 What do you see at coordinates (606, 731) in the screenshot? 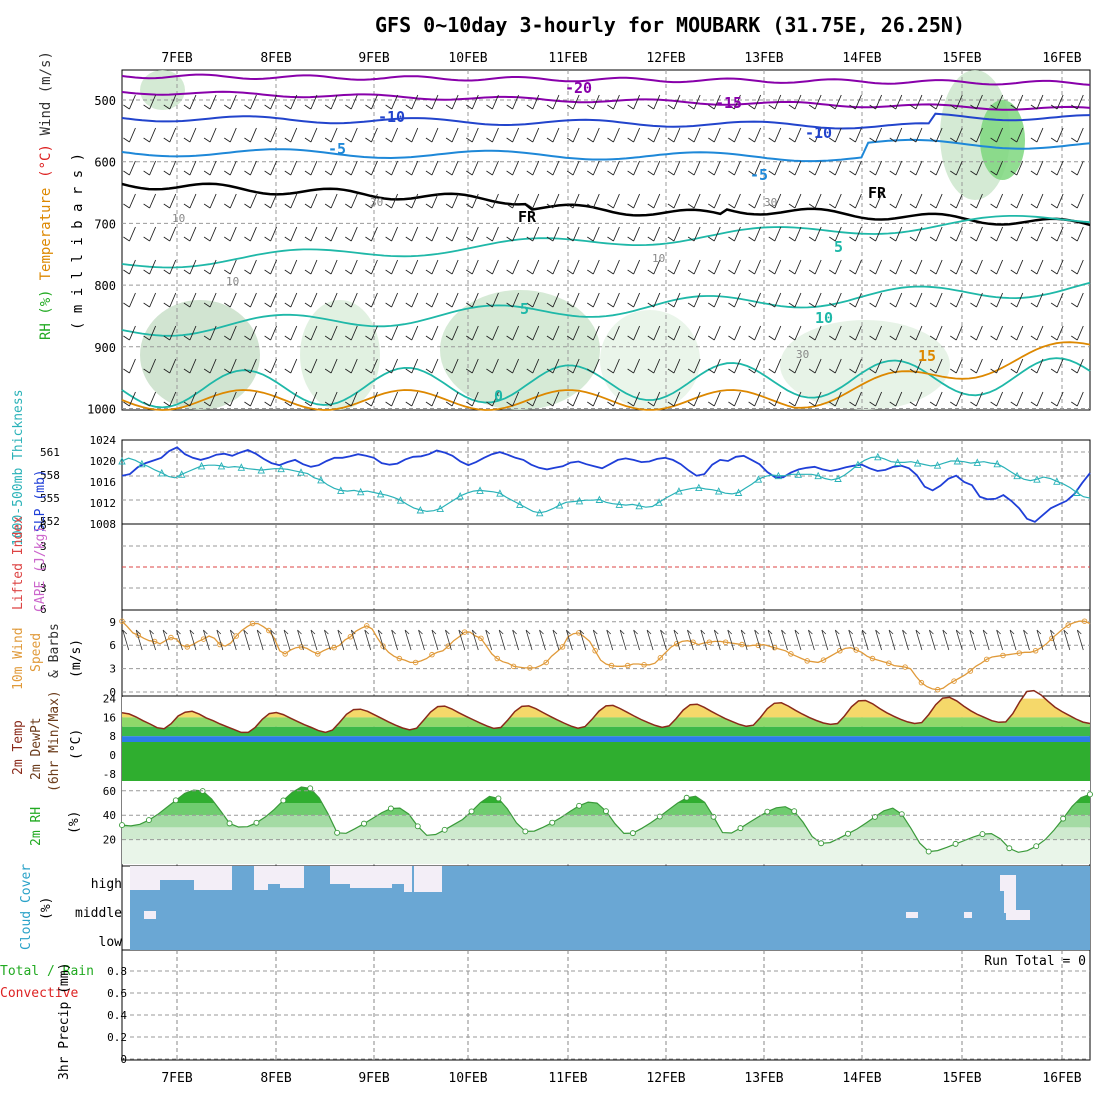
I see `temp-color-band` at bounding box center [606, 731].